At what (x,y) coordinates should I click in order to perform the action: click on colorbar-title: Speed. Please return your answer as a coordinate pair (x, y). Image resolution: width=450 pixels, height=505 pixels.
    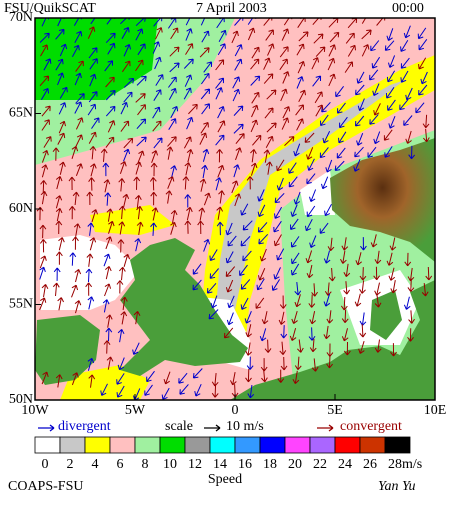
    Looking at the image, I should click on (225, 479).